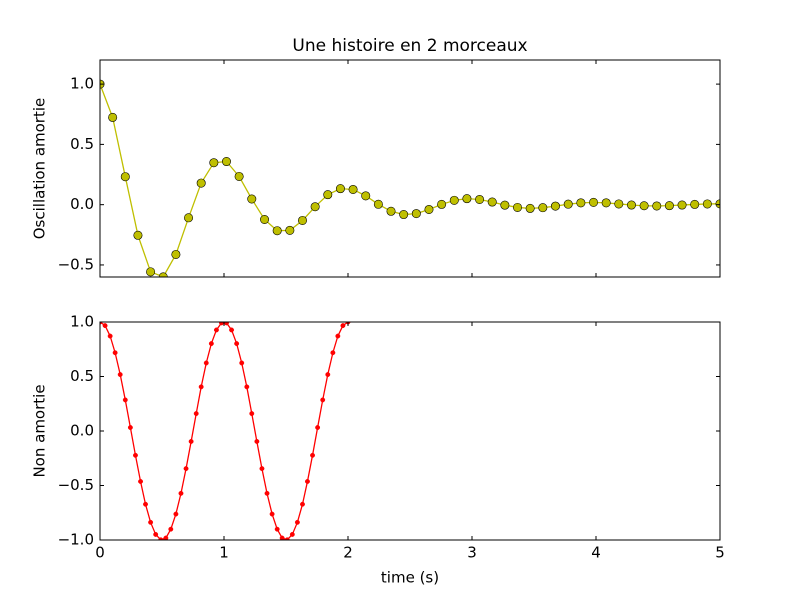  Describe the element at coordinates (472, 553) in the screenshot. I see `x-tick-label: 3` at that location.